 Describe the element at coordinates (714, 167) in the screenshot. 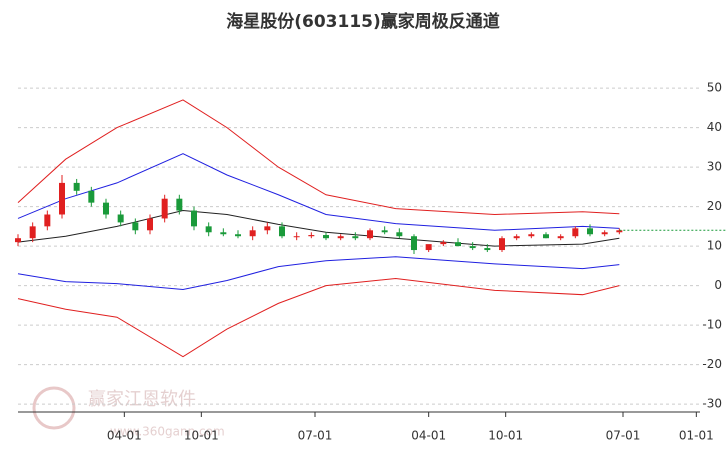

I see `y-tick-label: 30` at that location.